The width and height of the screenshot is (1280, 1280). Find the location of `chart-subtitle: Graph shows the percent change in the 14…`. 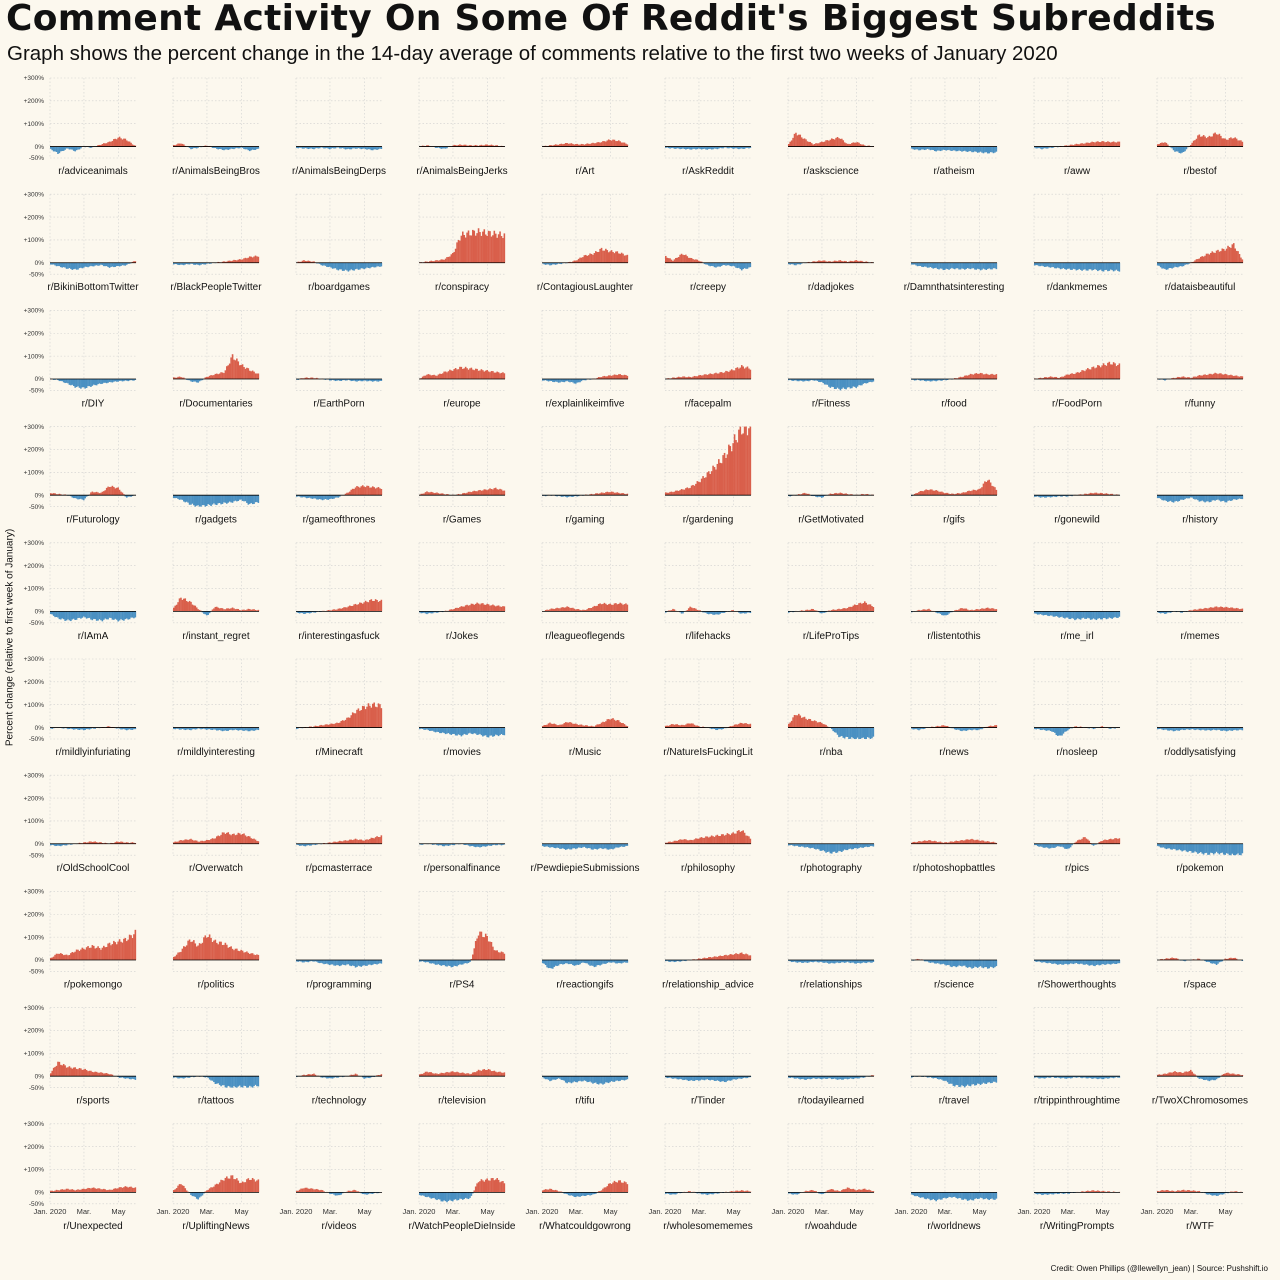

chart-subtitle: Graph shows the percent change in the 14… is located at coordinates (532, 53).